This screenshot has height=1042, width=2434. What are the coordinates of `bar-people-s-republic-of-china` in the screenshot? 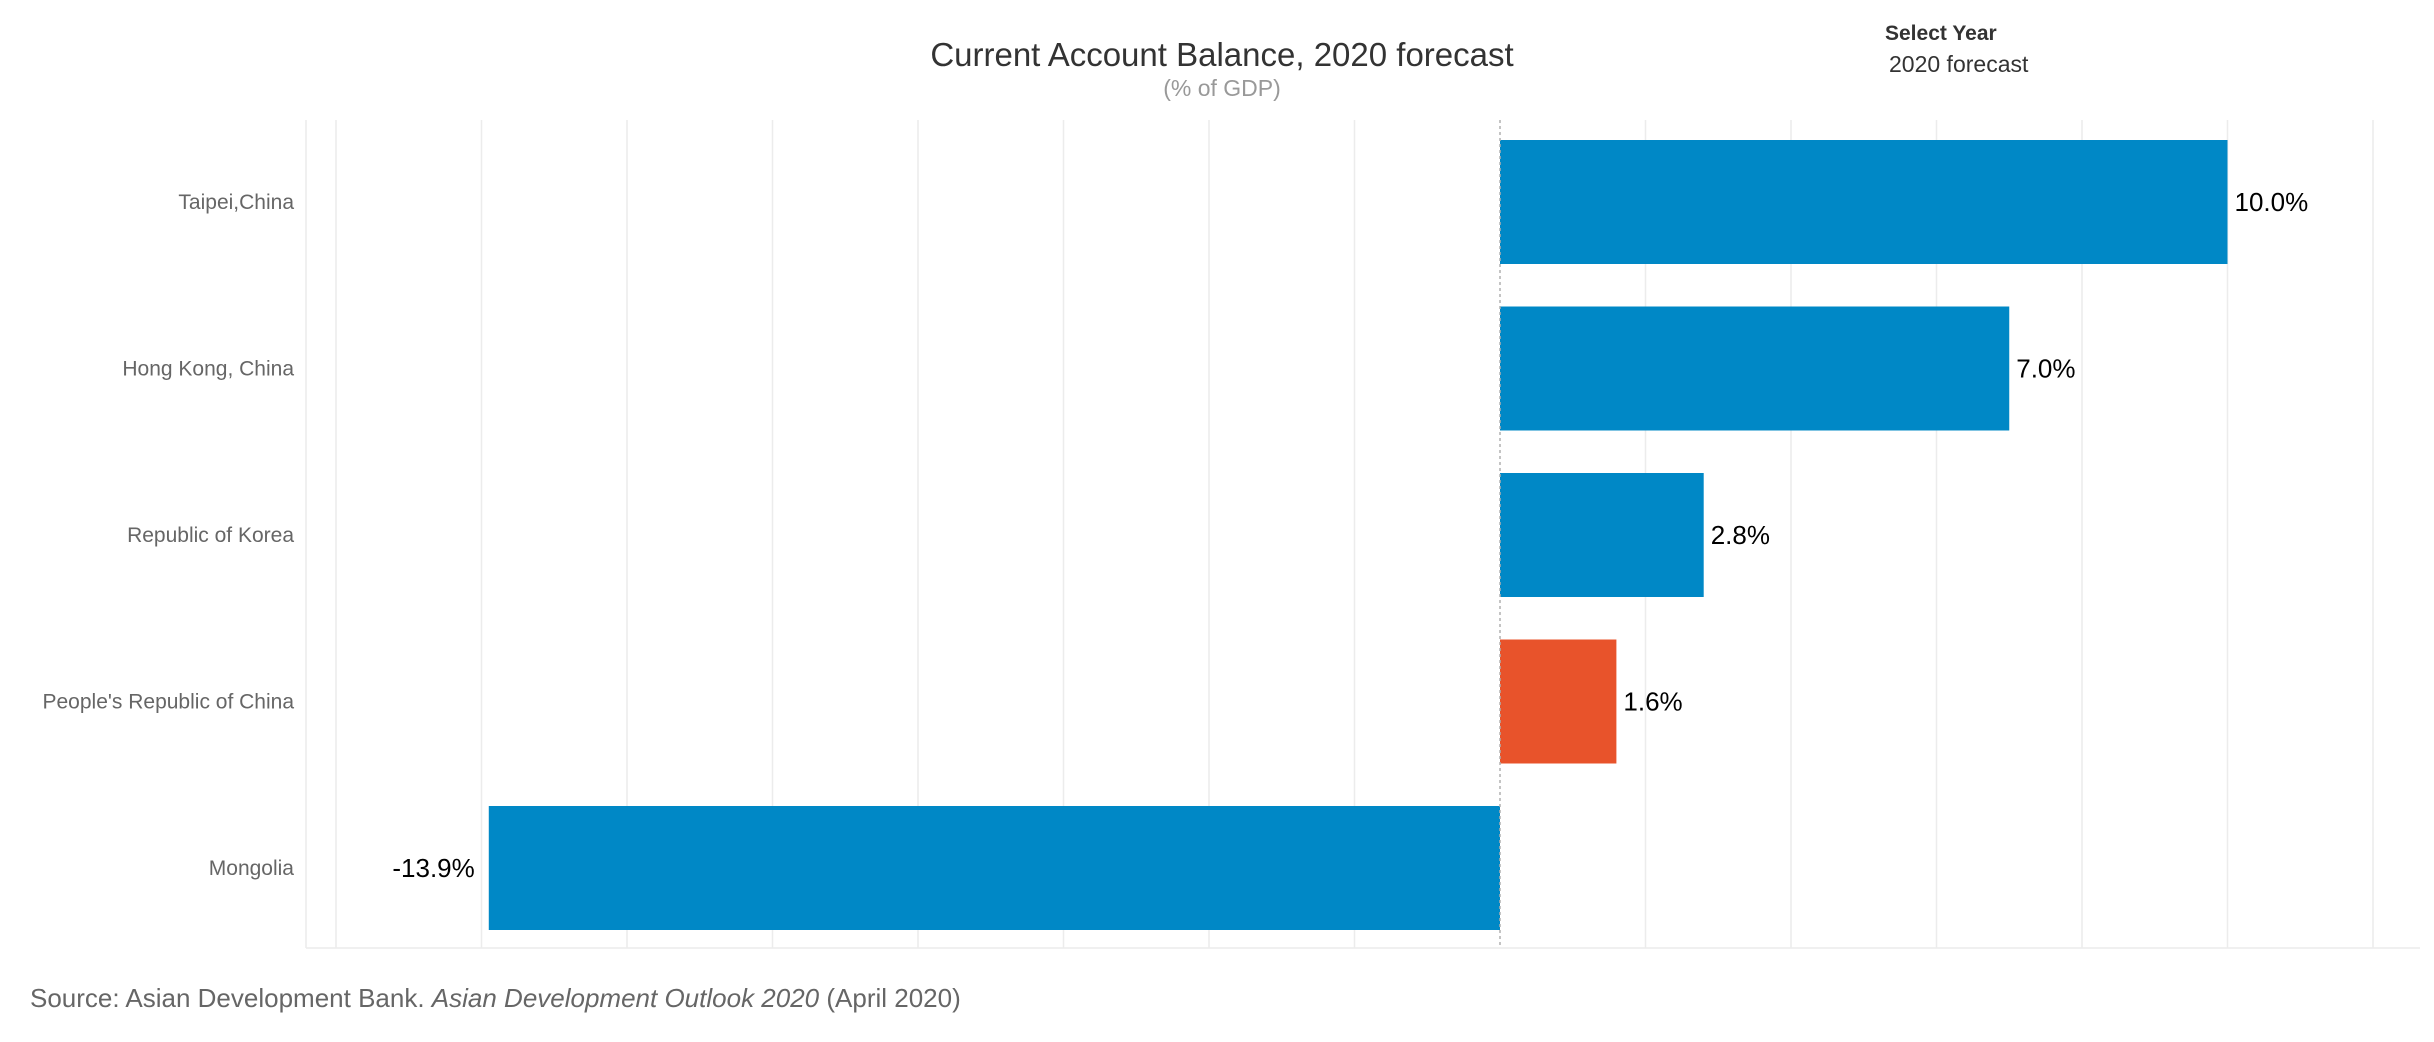 It's located at (1558, 701).